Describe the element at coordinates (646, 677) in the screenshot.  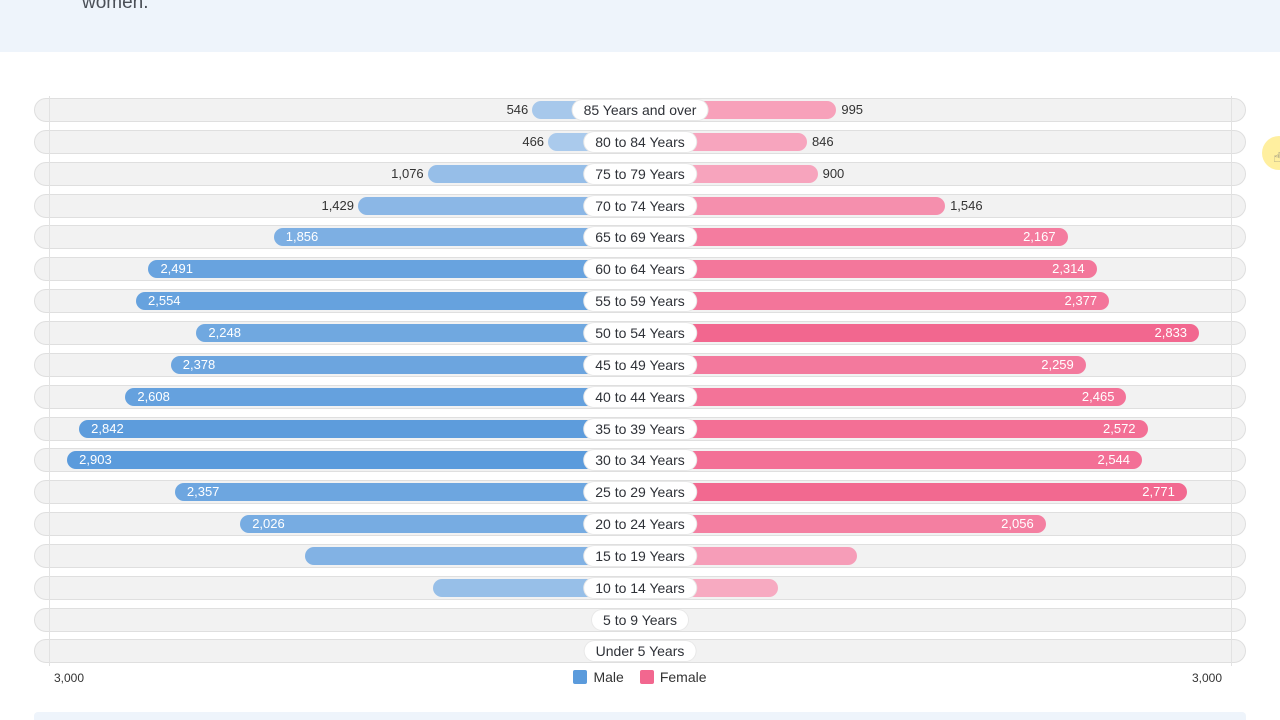
I see `legend-swatch-female` at that location.